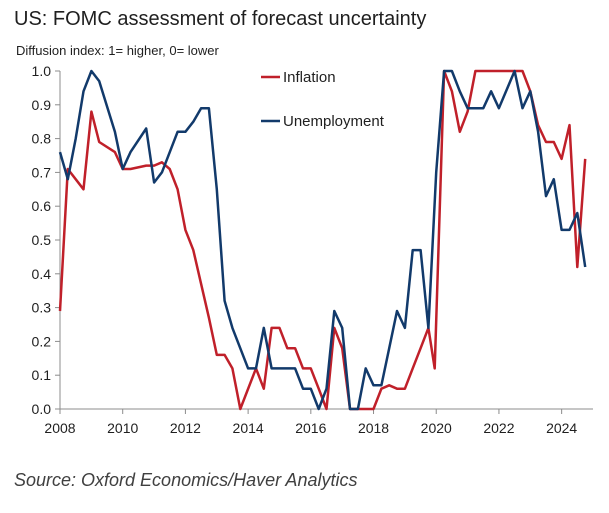  I want to click on y-tick-label: 0.8, so click(42, 139).